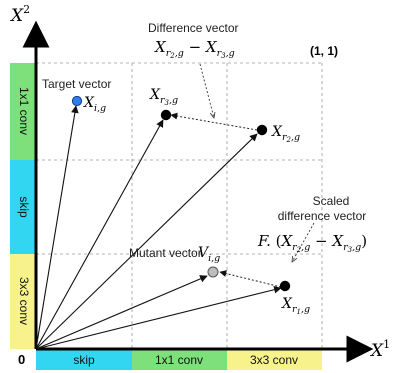 This screenshot has width=397, height=373. I want to click on x-region-3x3conv, so click(274, 359).